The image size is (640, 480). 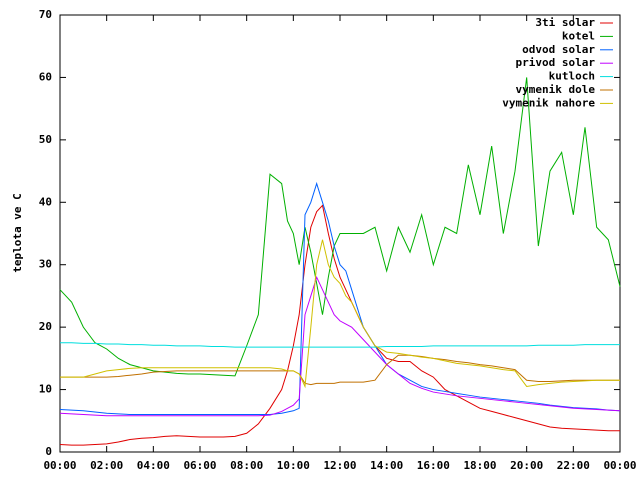 I want to click on legend-label: odvod solar, so click(x=558, y=49).